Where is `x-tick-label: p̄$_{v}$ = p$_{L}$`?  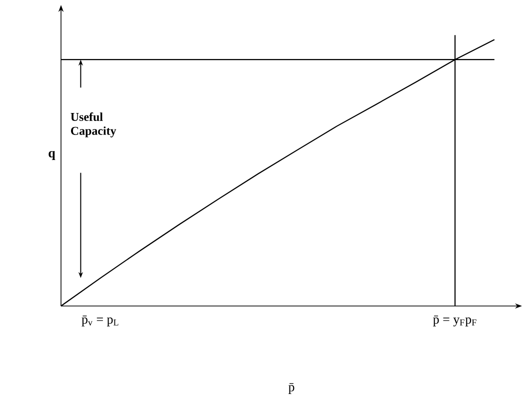
x-tick-label: p̄$_{v}$ = p$_{L}$ is located at coordinates (100, 321).